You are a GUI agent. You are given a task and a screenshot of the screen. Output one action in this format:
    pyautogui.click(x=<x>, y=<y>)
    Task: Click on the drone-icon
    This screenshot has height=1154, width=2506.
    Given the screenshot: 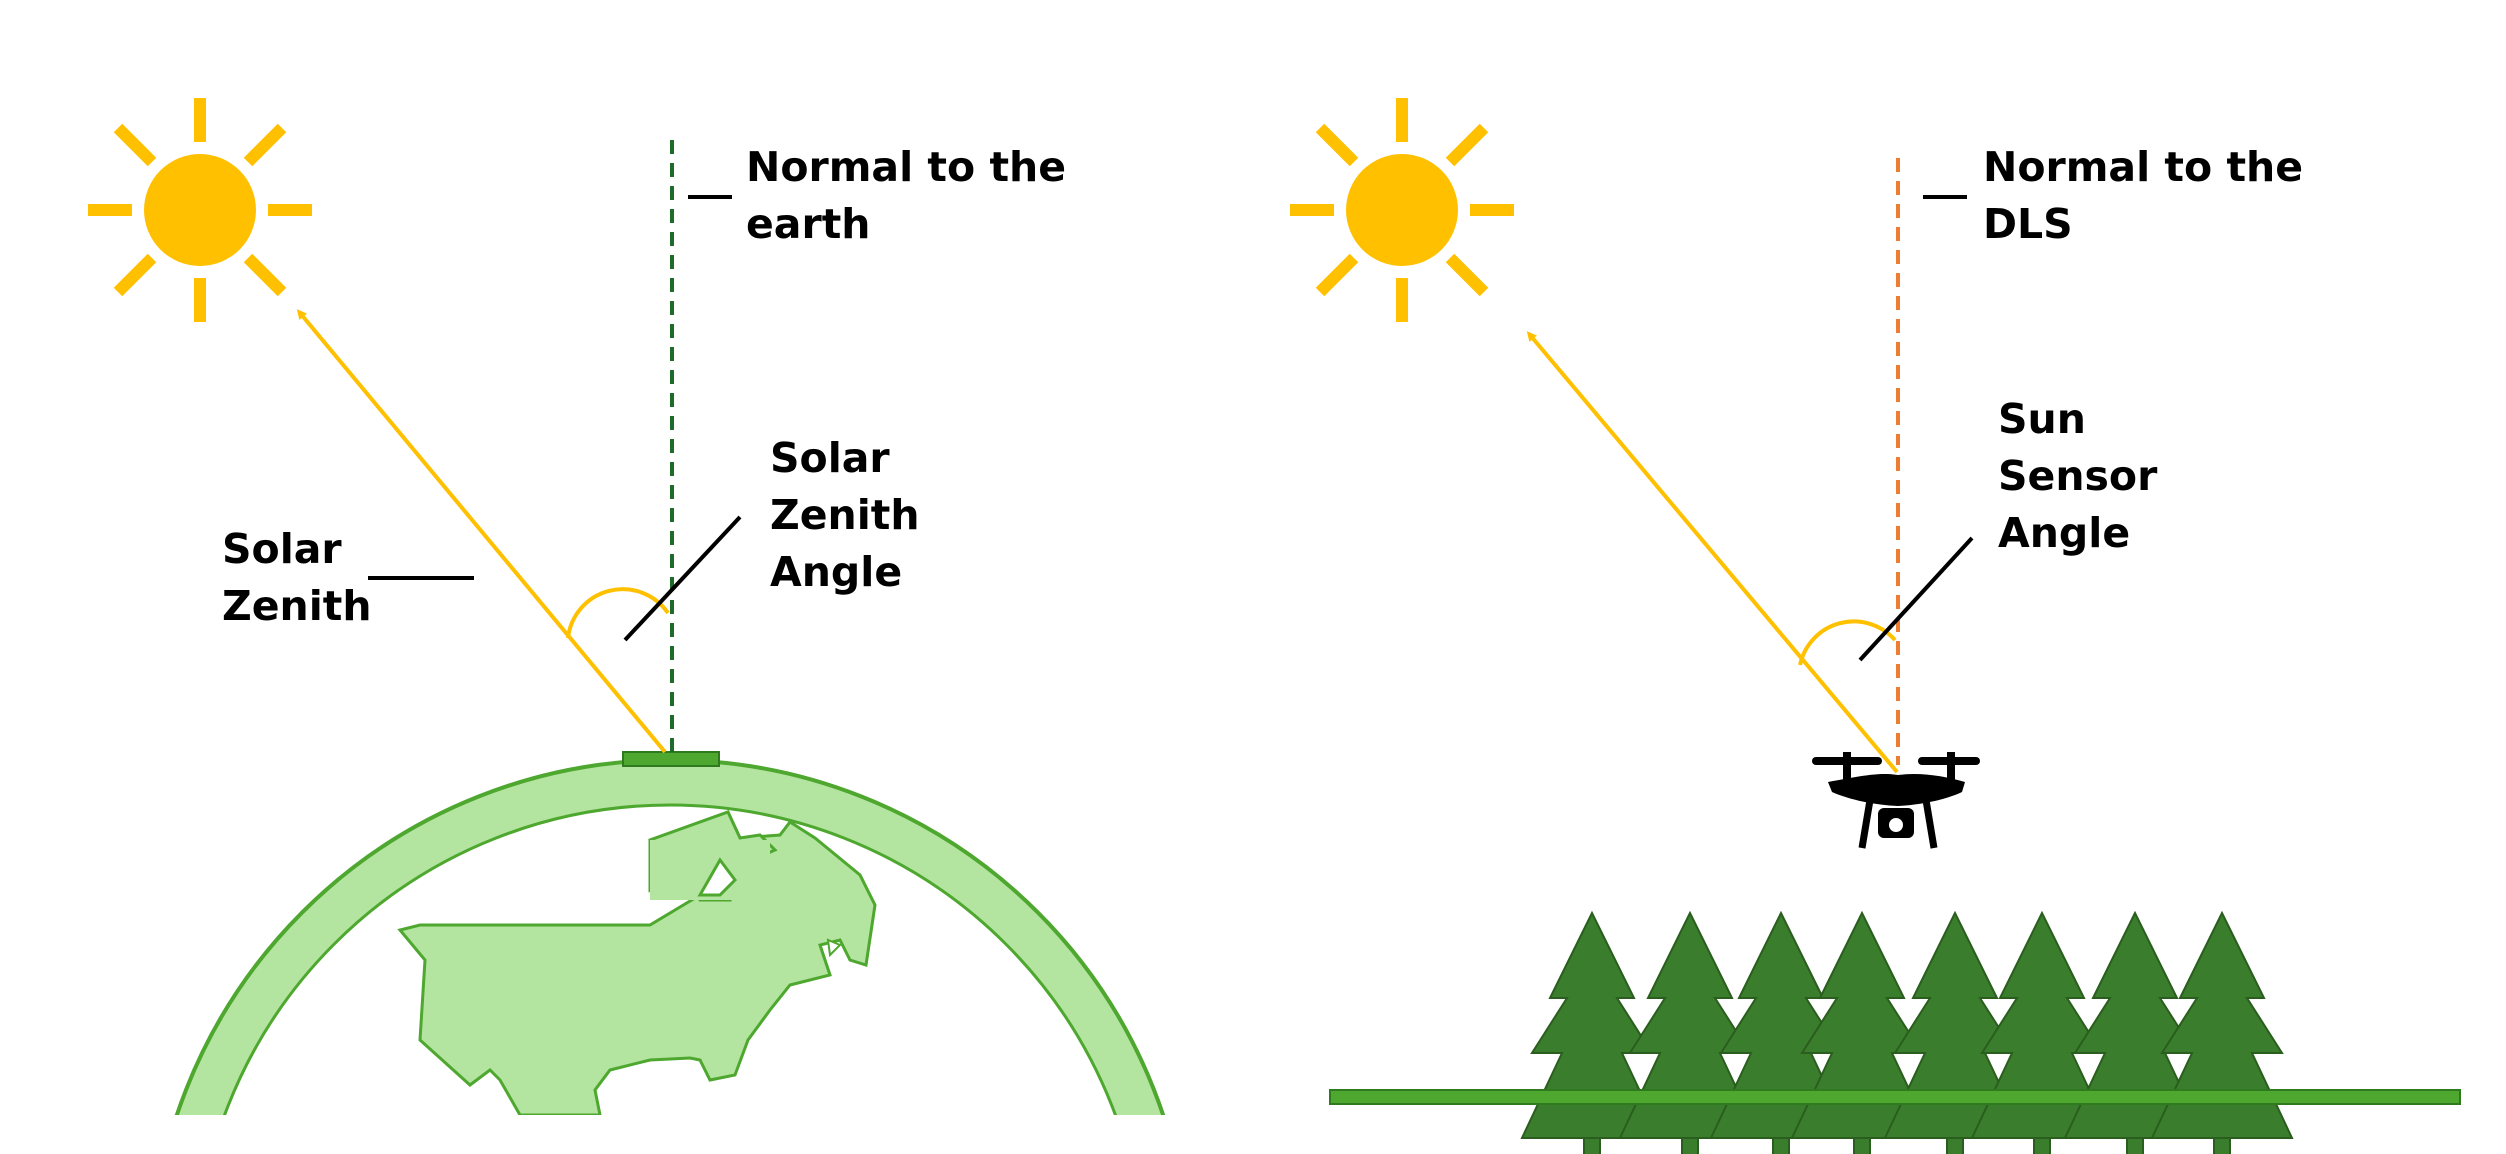 What is the action you would take?
    pyautogui.click(x=1896, y=800)
    